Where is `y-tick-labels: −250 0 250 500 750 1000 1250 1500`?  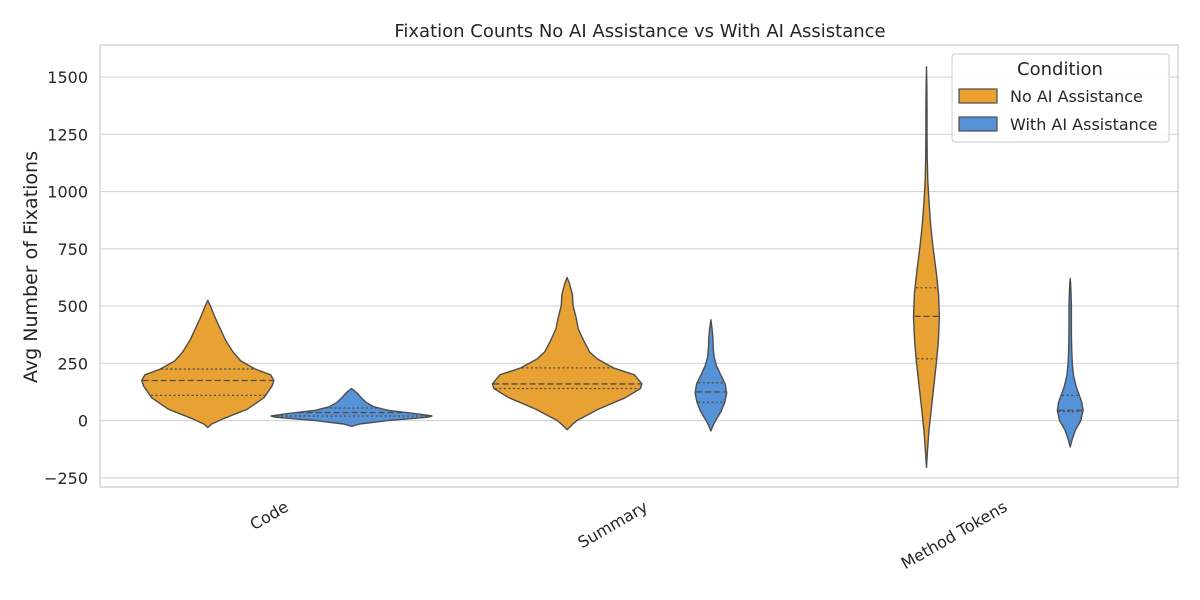
y-tick-labels: −250 0 250 500 750 1000 1250 1500 is located at coordinates (66, 278).